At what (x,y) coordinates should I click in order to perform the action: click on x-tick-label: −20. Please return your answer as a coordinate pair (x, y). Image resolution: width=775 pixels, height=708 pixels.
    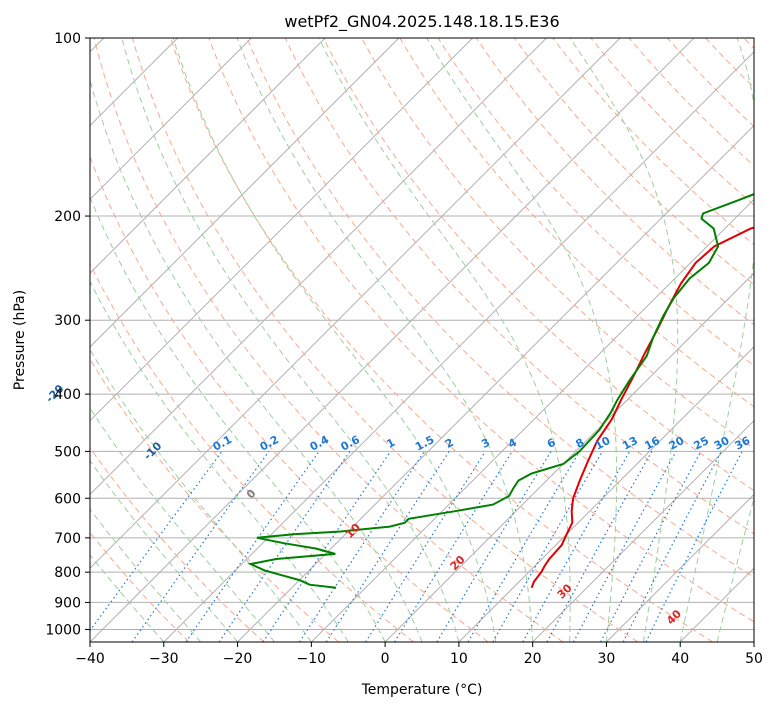
    Looking at the image, I should click on (238, 659).